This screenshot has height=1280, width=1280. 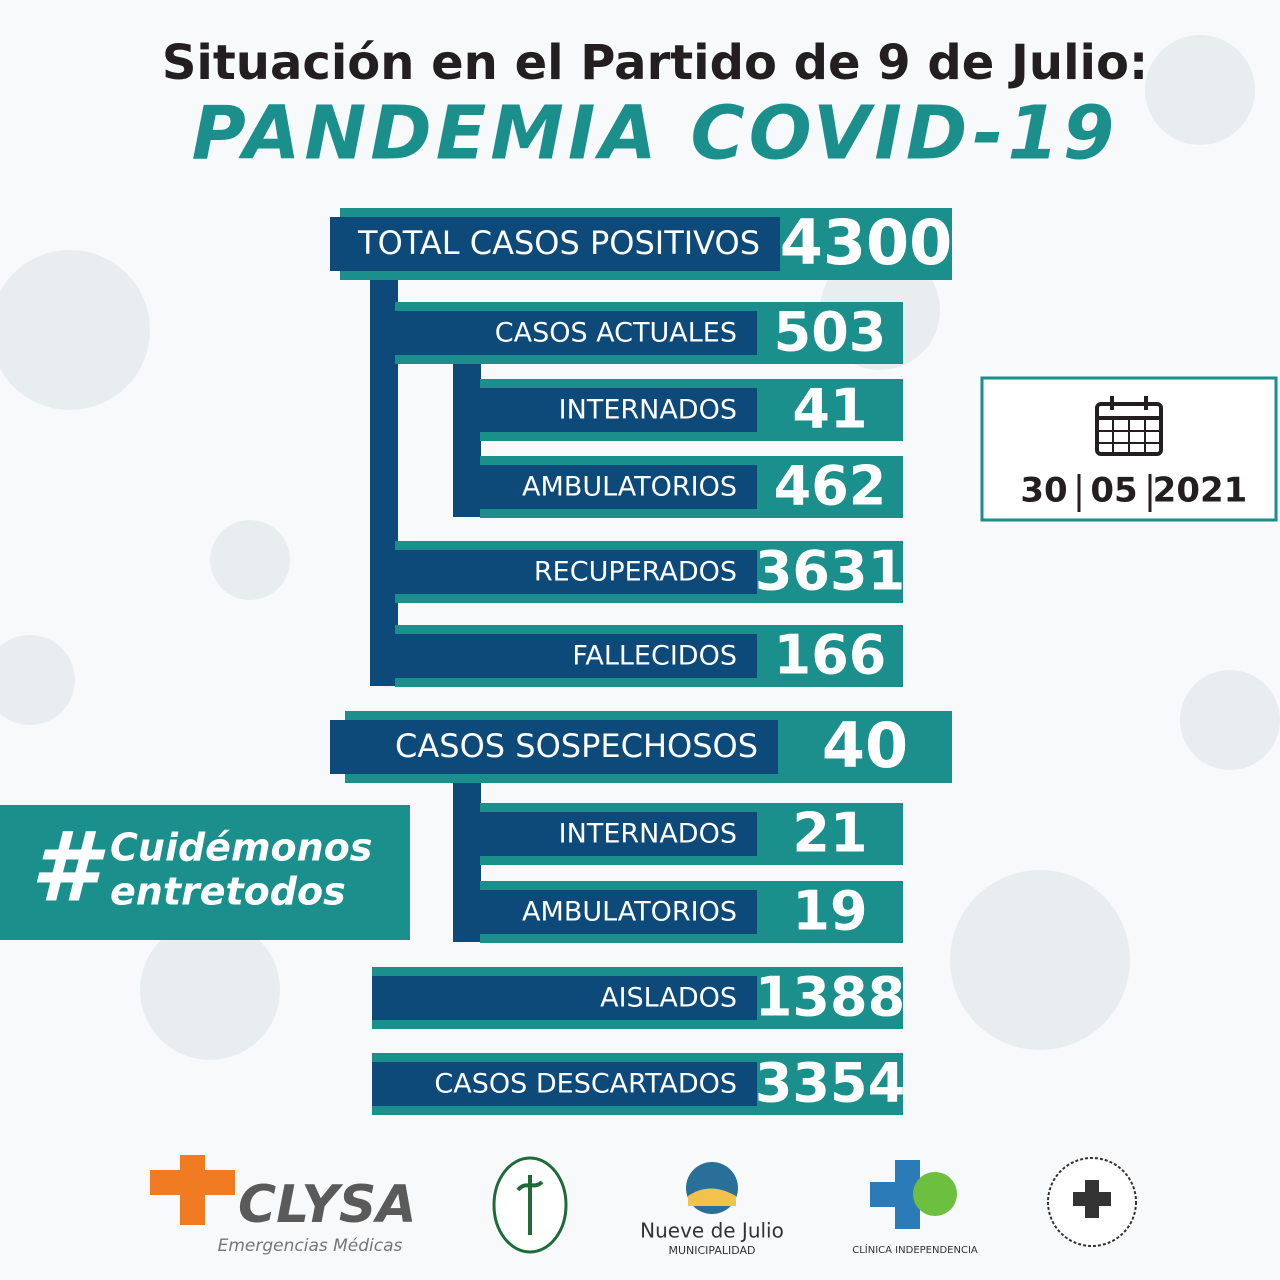 What do you see at coordinates (829, 833) in the screenshot?
I see `row-value: 21` at bounding box center [829, 833].